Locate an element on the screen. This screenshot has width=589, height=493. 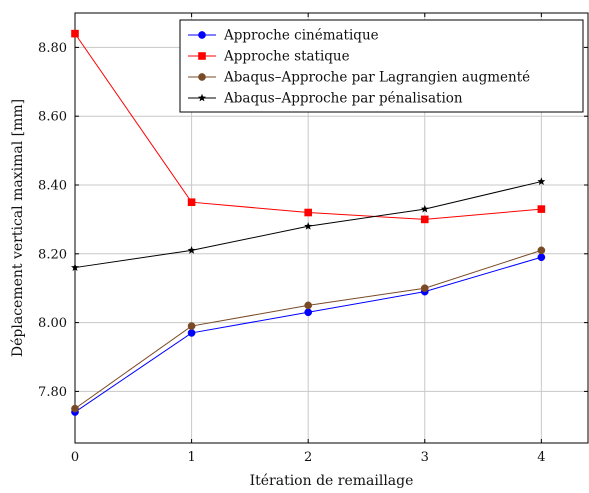
legend-label: Approche statique is located at coordinates (286, 57).